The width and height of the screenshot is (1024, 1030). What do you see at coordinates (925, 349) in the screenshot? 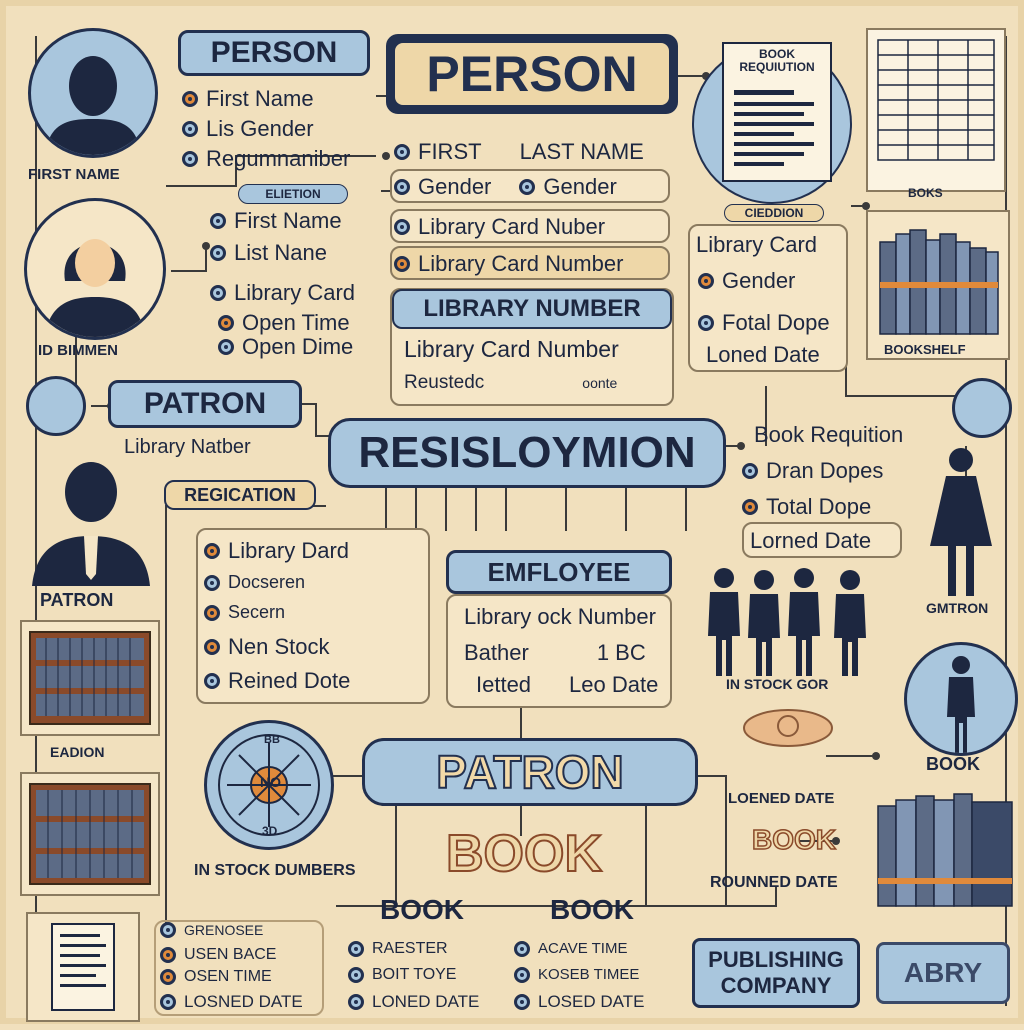
I see `bookshelf-caption: BOOKSHELF` at bounding box center [925, 349].